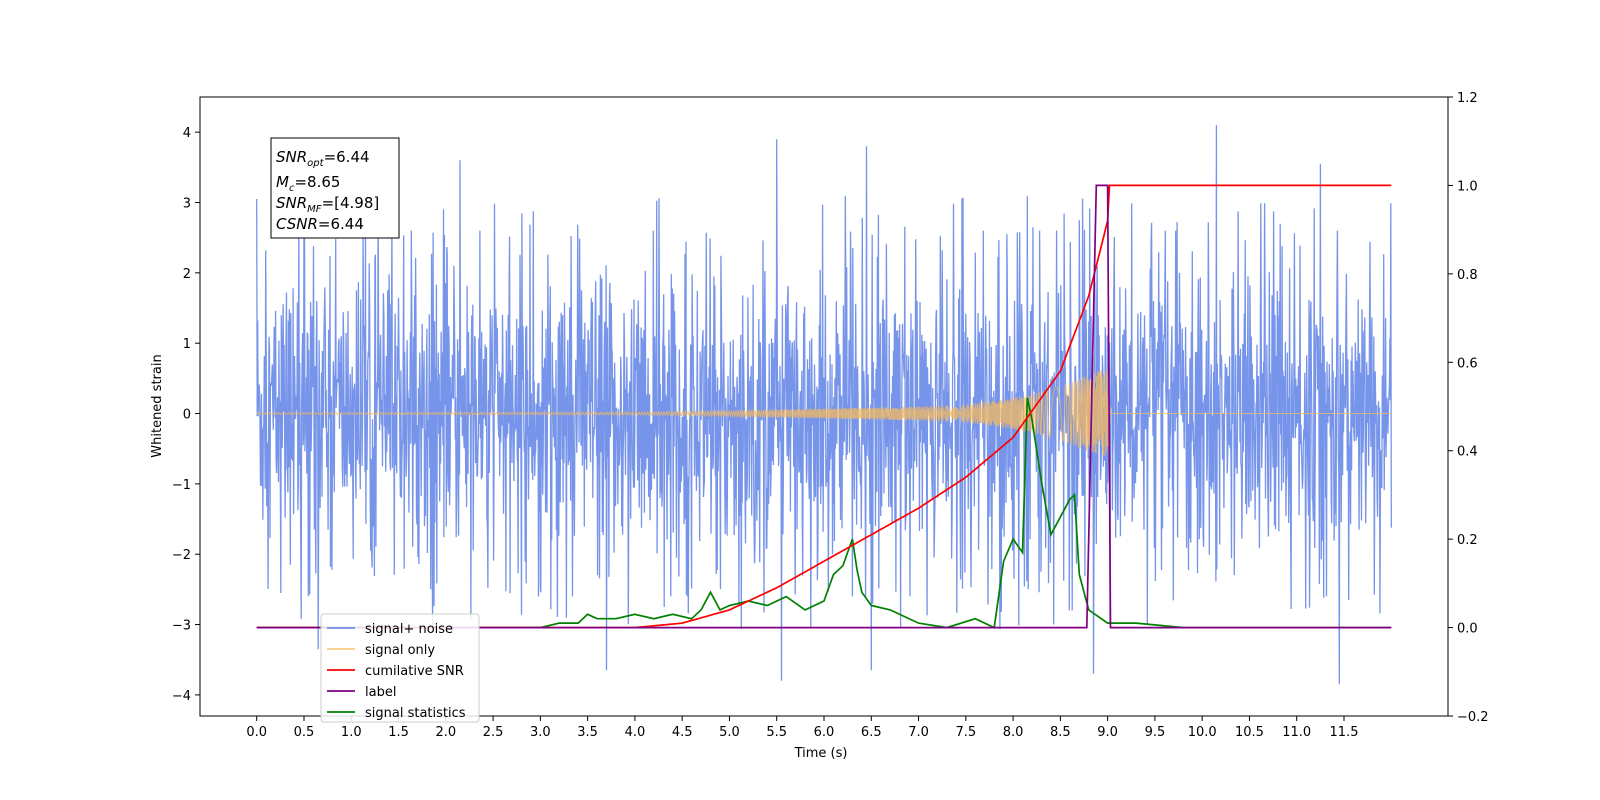 The width and height of the screenshot is (1600, 800). I want to click on y-left-tick-label: 0, so click(187, 415).